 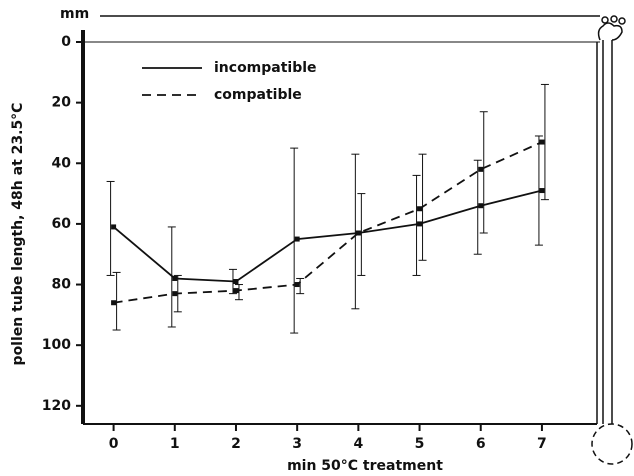 What do you see at coordinates (62, 224) in the screenshot?
I see `y-tick-label: 60` at bounding box center [62, 224].